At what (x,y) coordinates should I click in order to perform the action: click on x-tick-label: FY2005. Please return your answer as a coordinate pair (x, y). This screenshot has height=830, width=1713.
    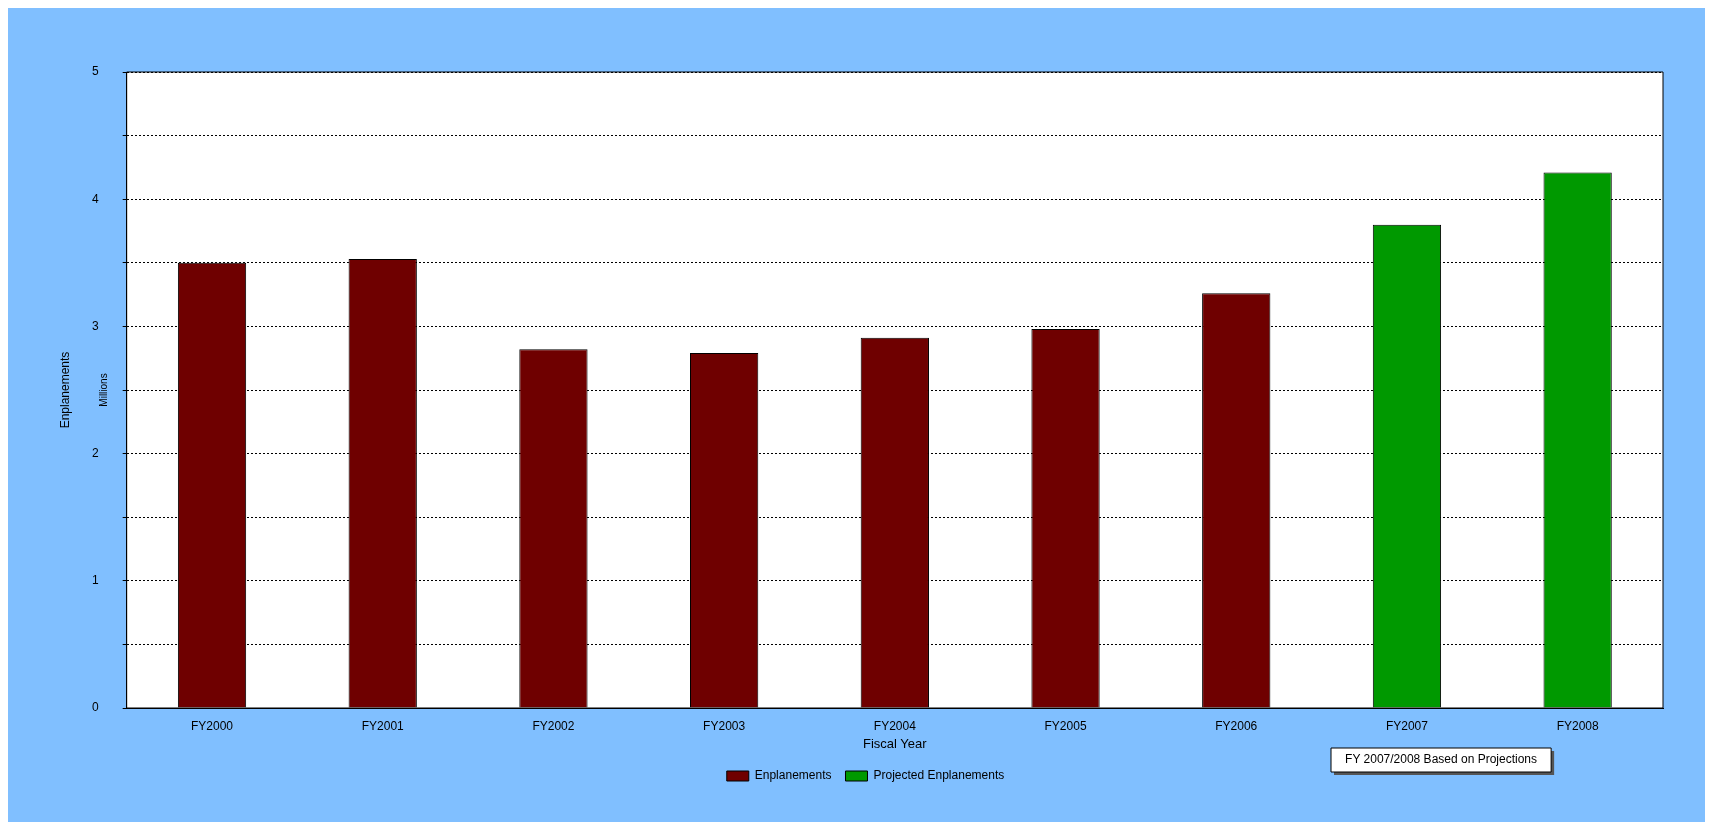
    Looking at the image, I should click on (1065, 725).